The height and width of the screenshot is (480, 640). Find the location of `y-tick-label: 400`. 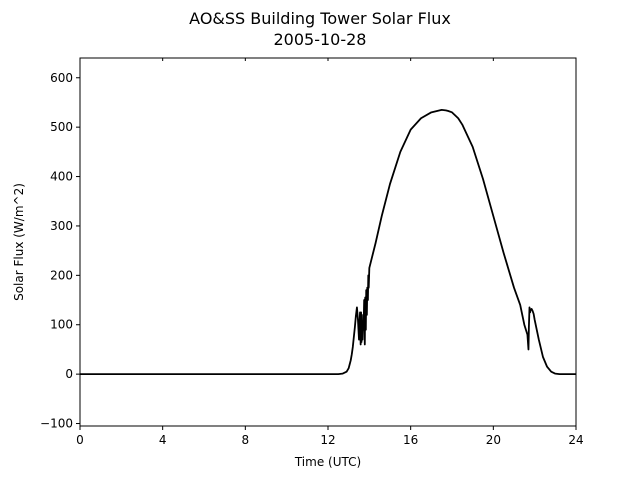

y-tick-label: 400 is located at coordinates (61, 177).